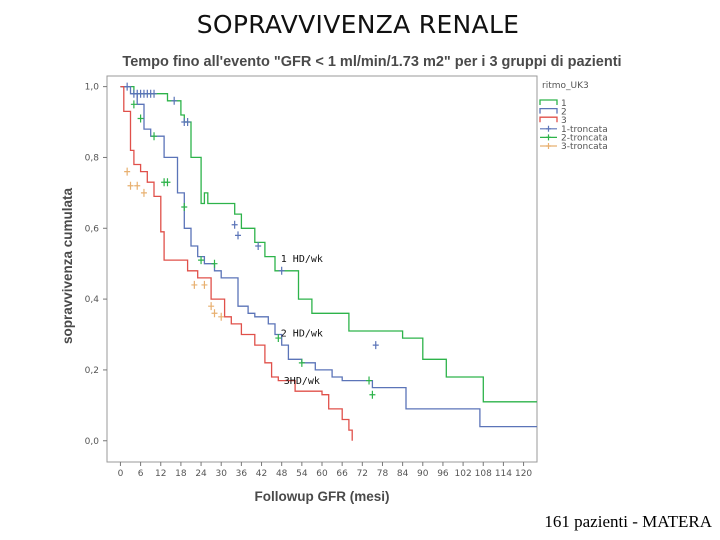 The width and height of the screenshot is (720, 540). Describe the element at coordinates (302, 333) in the screenshot. I see `annotation-label: 2 HD/wk` at that location.